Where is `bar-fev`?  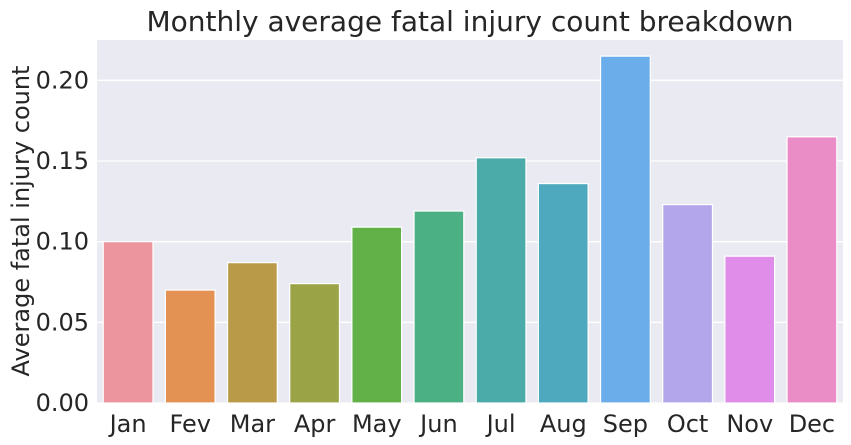
bar-fev is located at coordinates (190, 346).